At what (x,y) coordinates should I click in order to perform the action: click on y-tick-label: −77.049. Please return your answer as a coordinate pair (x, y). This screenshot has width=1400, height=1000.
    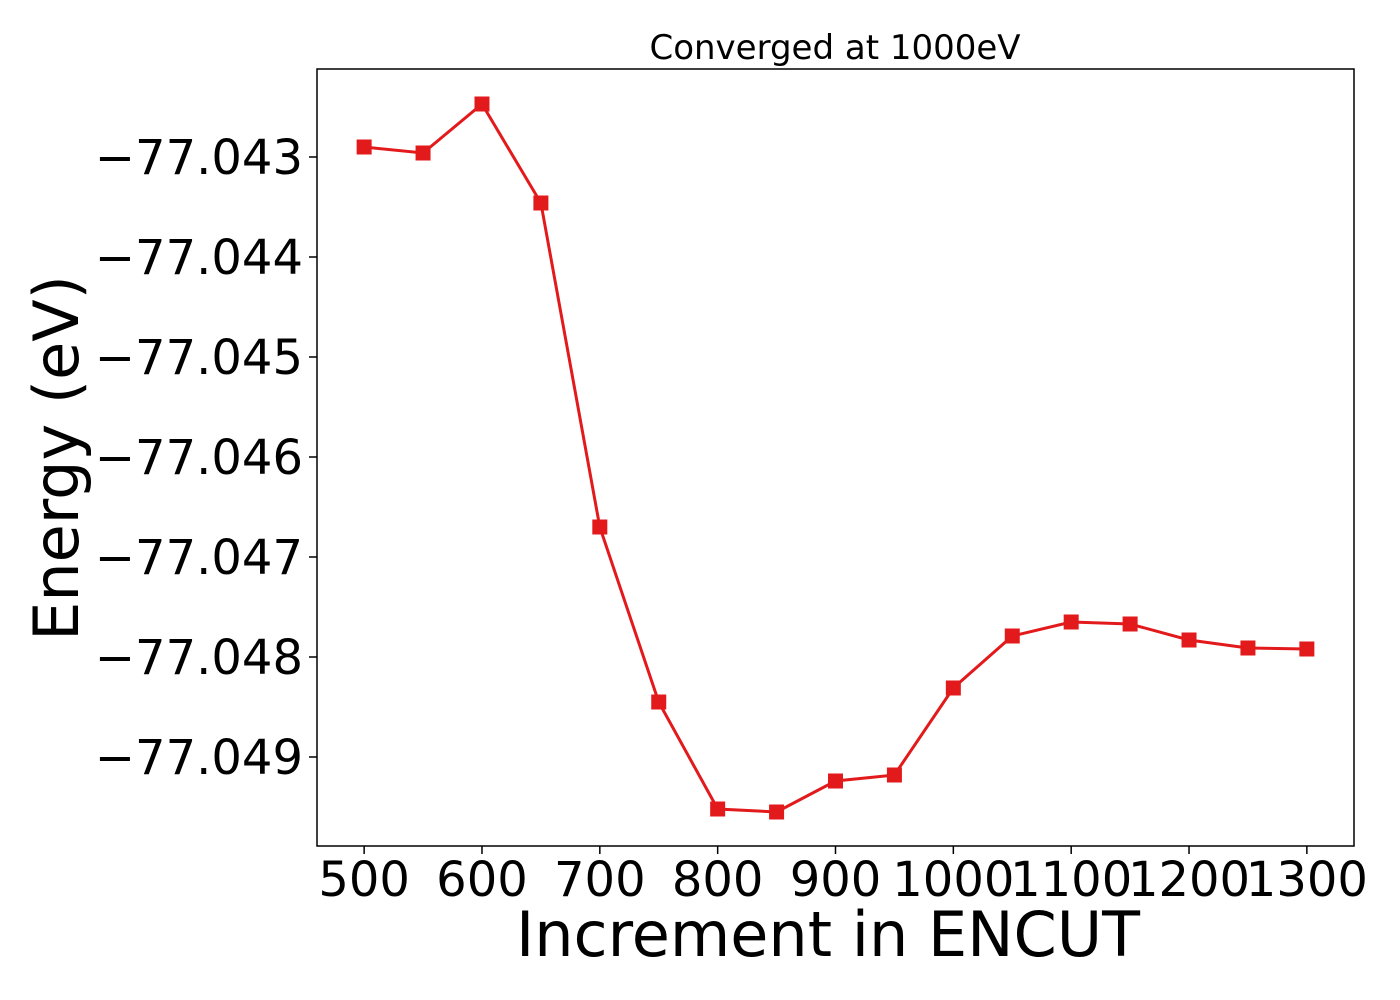
    Looking at the image, I should click on (199, 758).